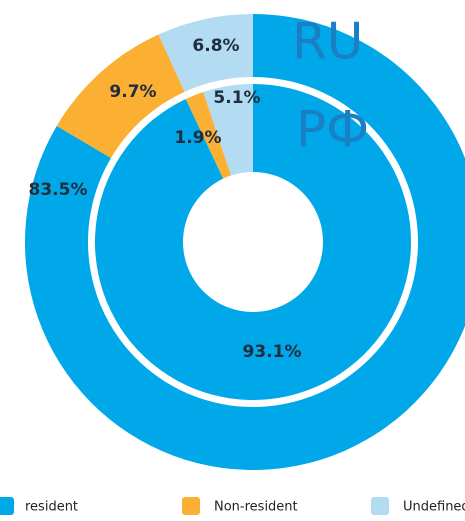 The image size is (465, 521). I want to click on data-label: 1.9%, so click(197, 138).